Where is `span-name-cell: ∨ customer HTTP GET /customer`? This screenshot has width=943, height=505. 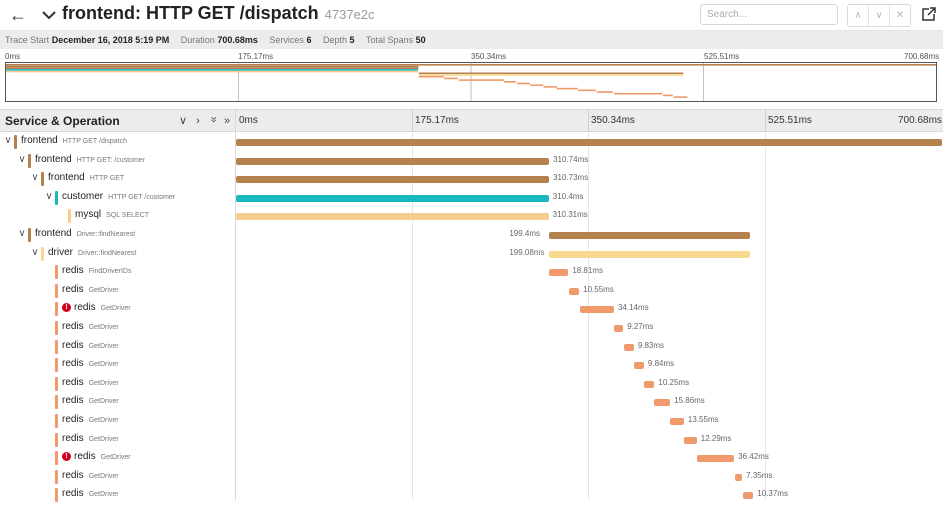 span-name-cell: ∨ customer HTTP GET /customer is located at coordinates (117, 198).